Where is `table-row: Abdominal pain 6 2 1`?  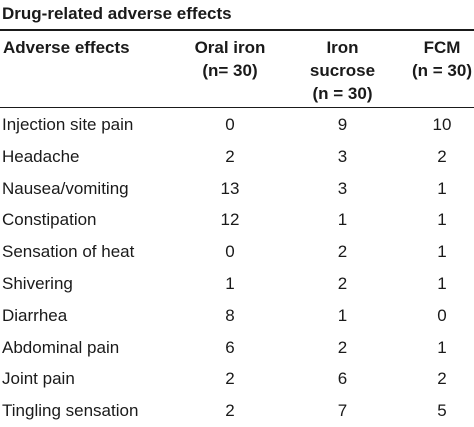 table-row: Abdominal pain 6 2 1 is located at coordinates (237, 348).